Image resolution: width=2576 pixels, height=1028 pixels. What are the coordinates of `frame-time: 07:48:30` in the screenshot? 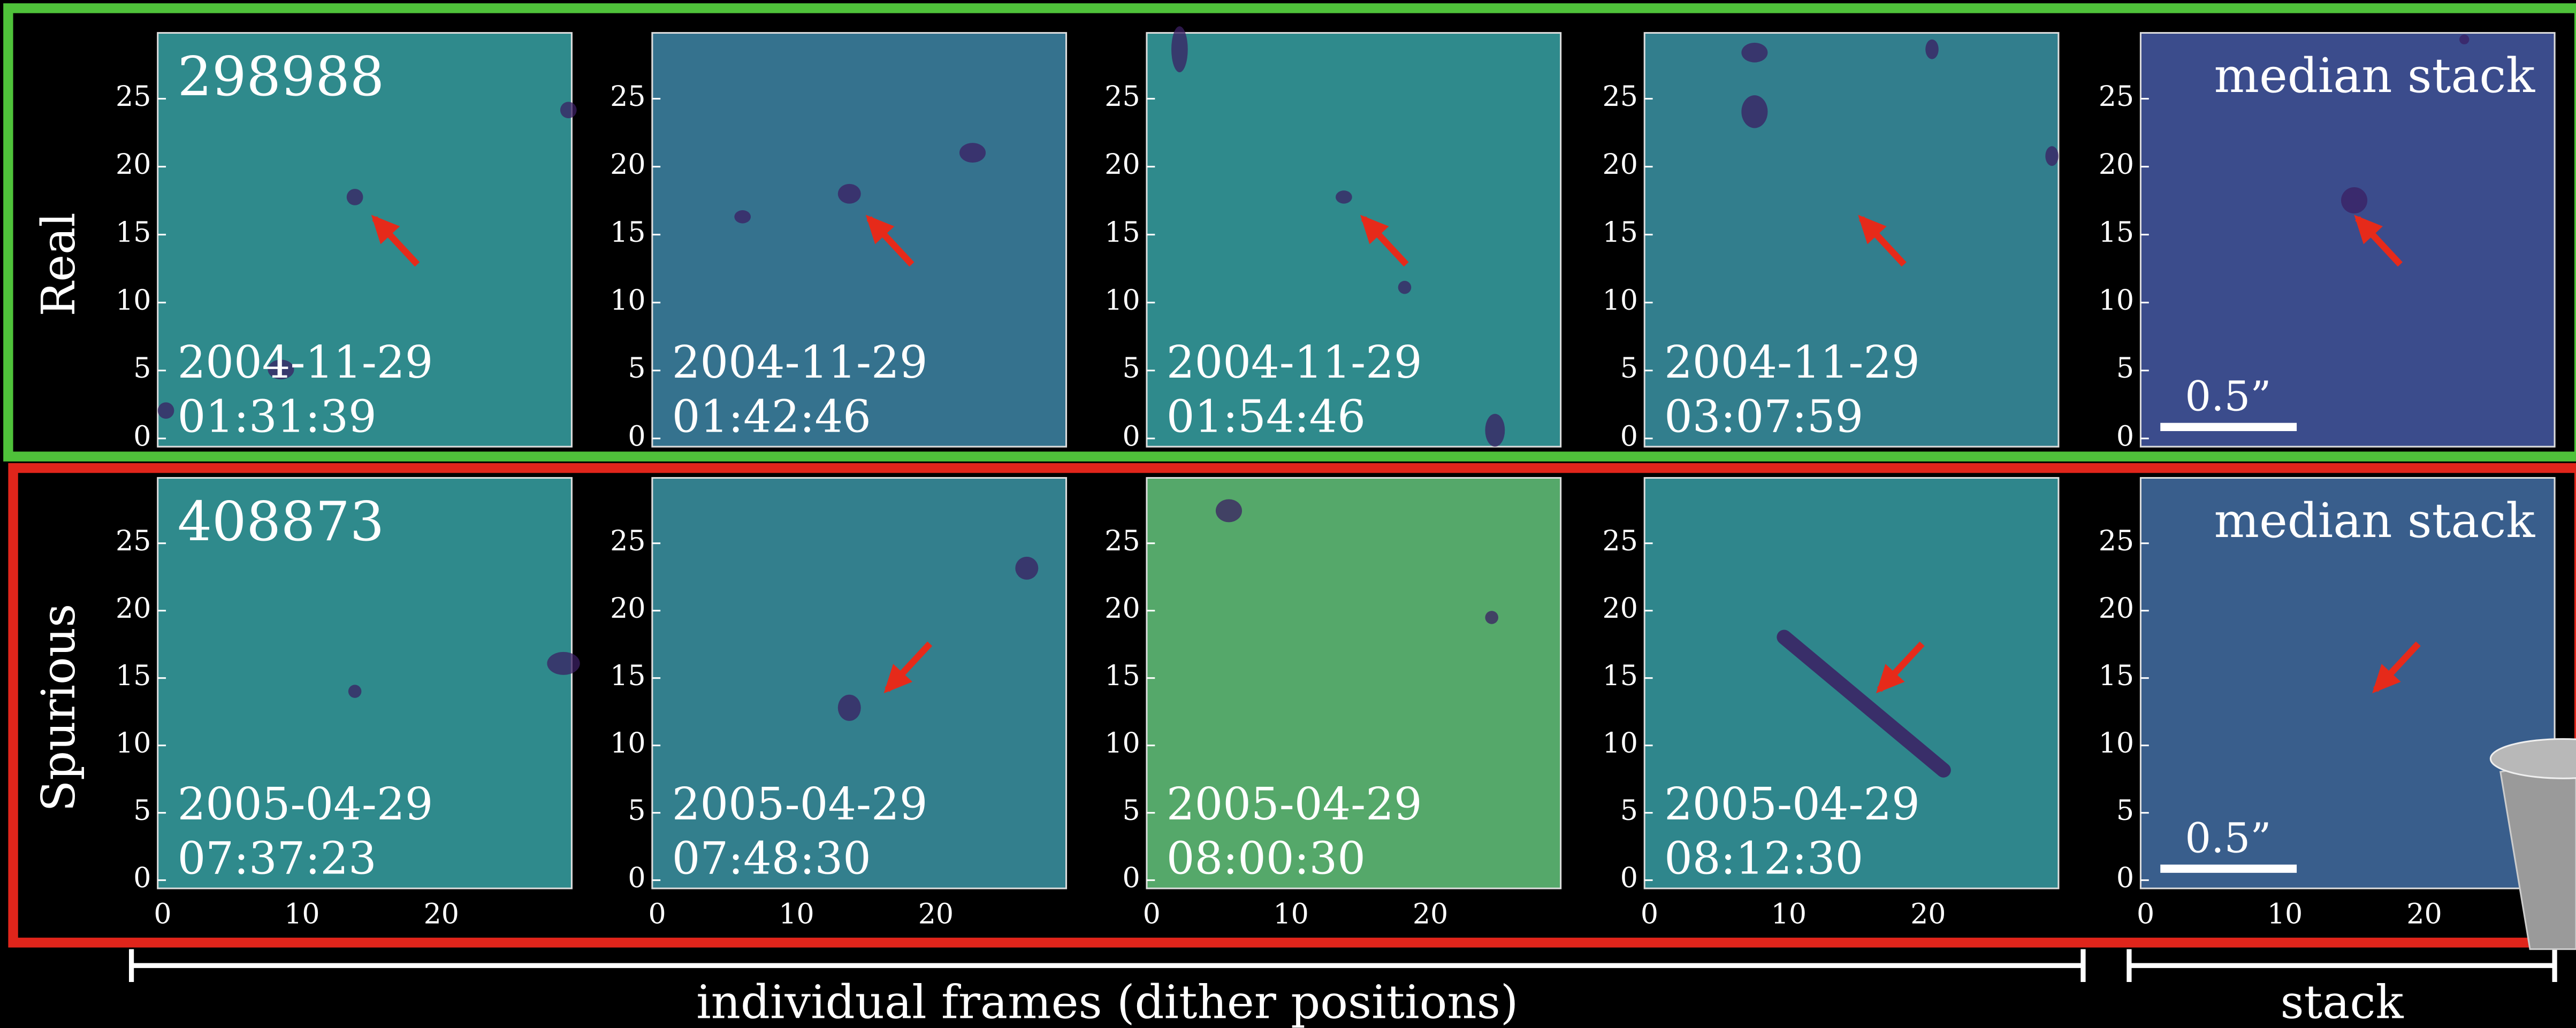 It's located at (771, 858).